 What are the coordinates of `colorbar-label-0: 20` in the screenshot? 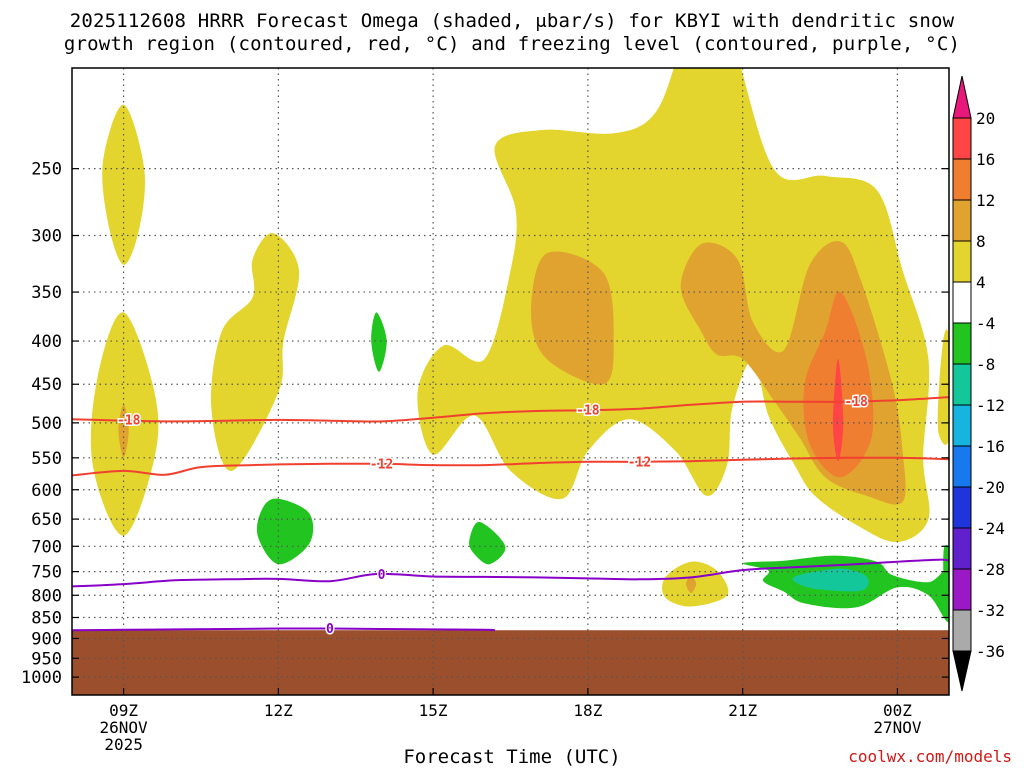 It's located at (985, 118).